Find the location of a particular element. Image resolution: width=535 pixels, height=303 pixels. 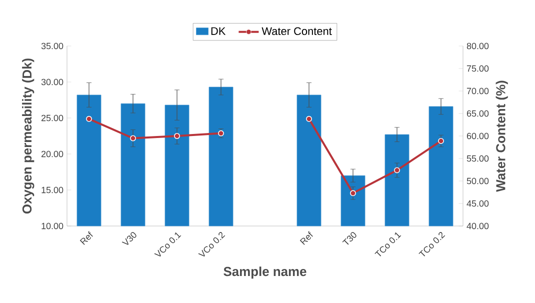

y2-tick-label: 50.00 is located at coordinates (477, 181).